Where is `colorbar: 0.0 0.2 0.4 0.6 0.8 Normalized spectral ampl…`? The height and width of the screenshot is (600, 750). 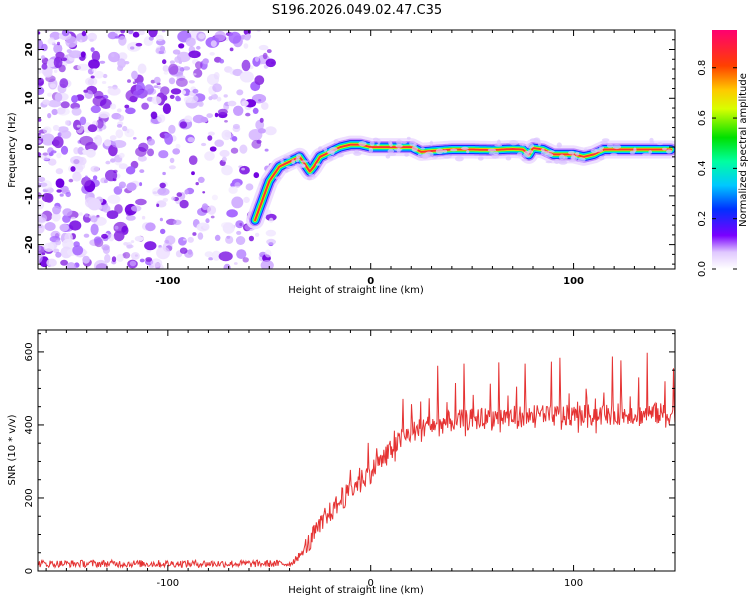
colorbar: 0.0 0.2 0.4 0.6 0.8 Normalized spectral ampl… is located at coordinates (723, 153).